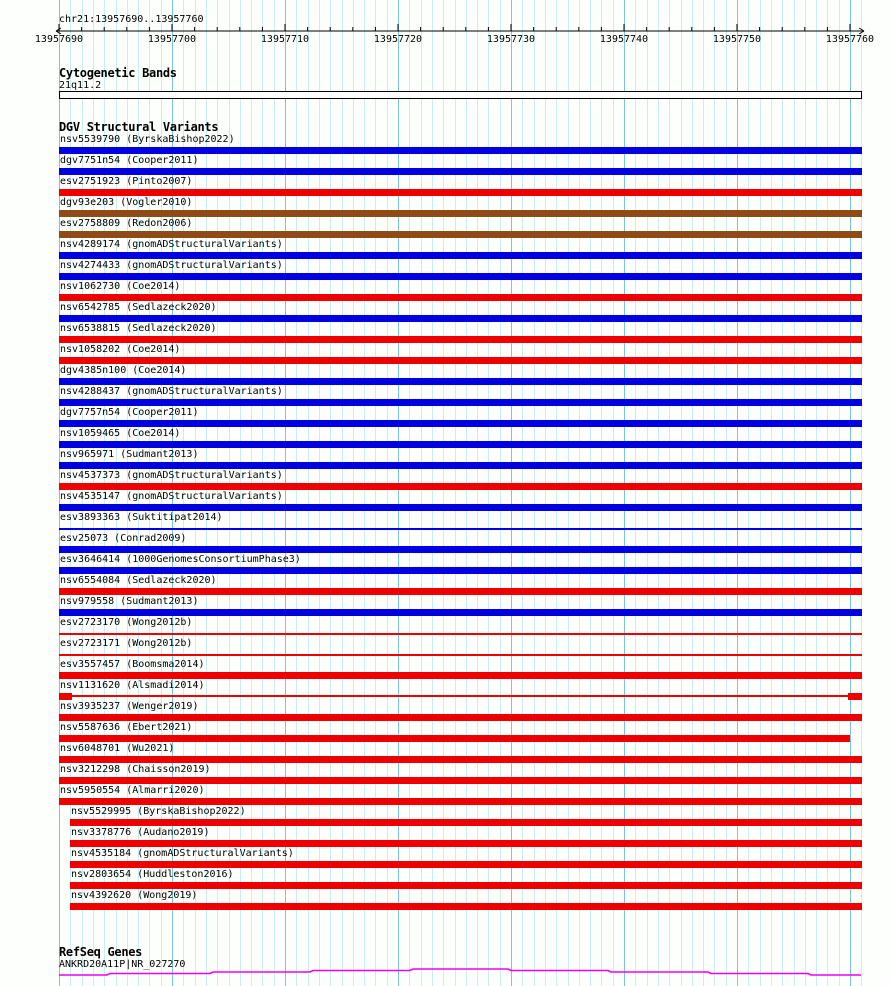  Describe the element at coordinates (158, 811) in the screenshot. I see `variant-label: nsv5529995 (ByrskaBishop2022)` at that location.